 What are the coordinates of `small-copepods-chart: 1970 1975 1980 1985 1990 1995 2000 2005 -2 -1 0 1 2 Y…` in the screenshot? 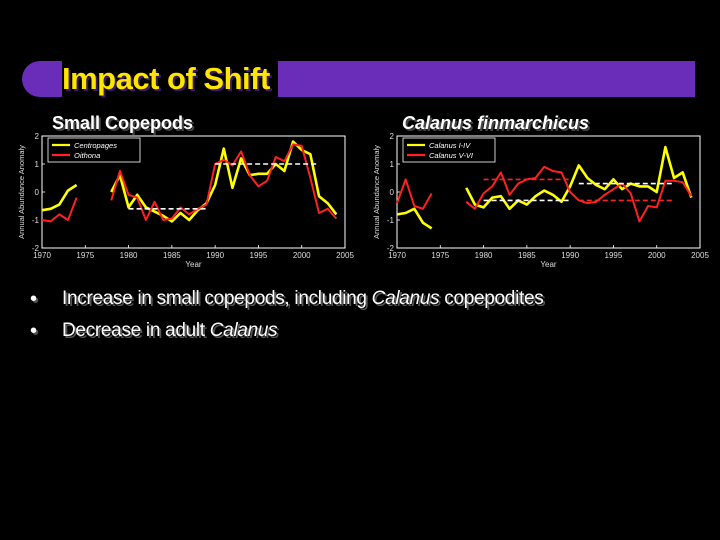 It's located at (185, 200).